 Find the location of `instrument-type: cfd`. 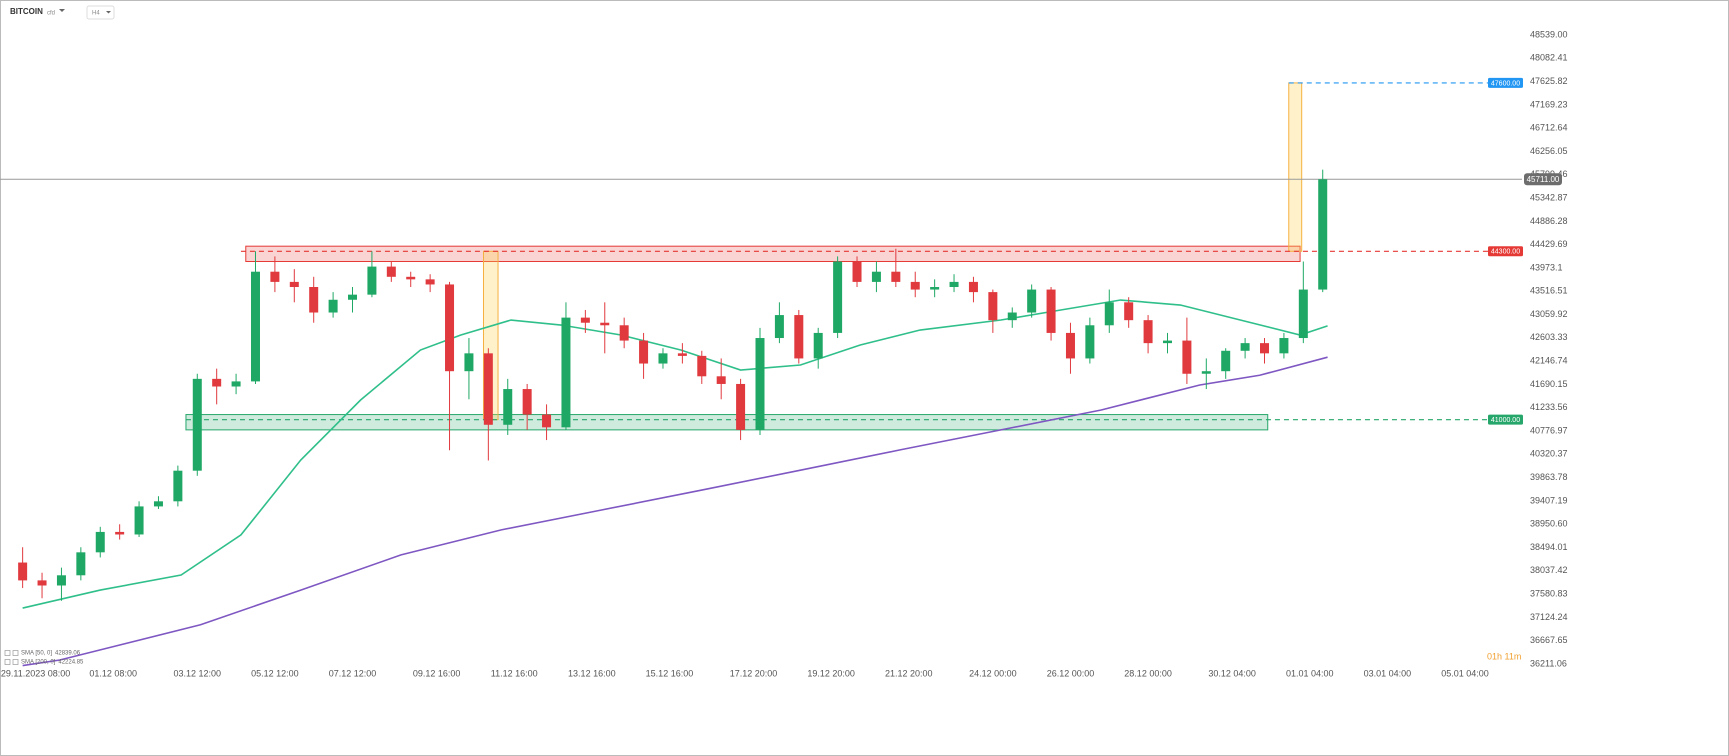

instrument-type: cfd is located at coordinates (51, 14).